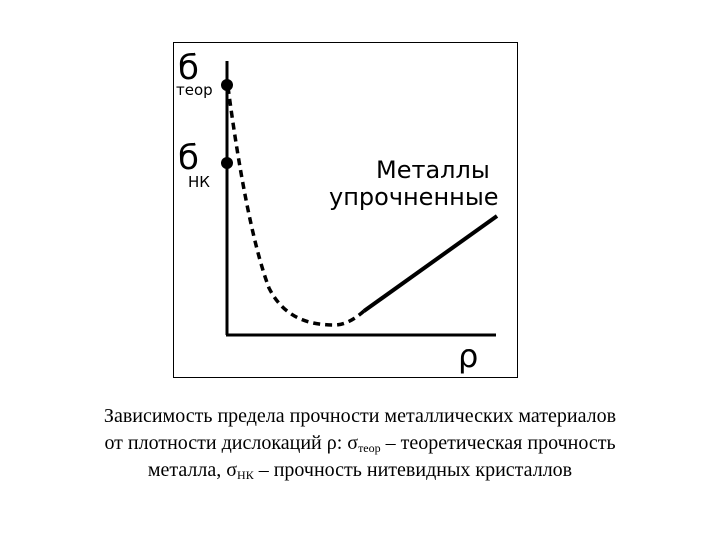  Describe the element at coordinates (194, 90) in the screenshot. I see `y-label-teor-sub: теор` at that location.